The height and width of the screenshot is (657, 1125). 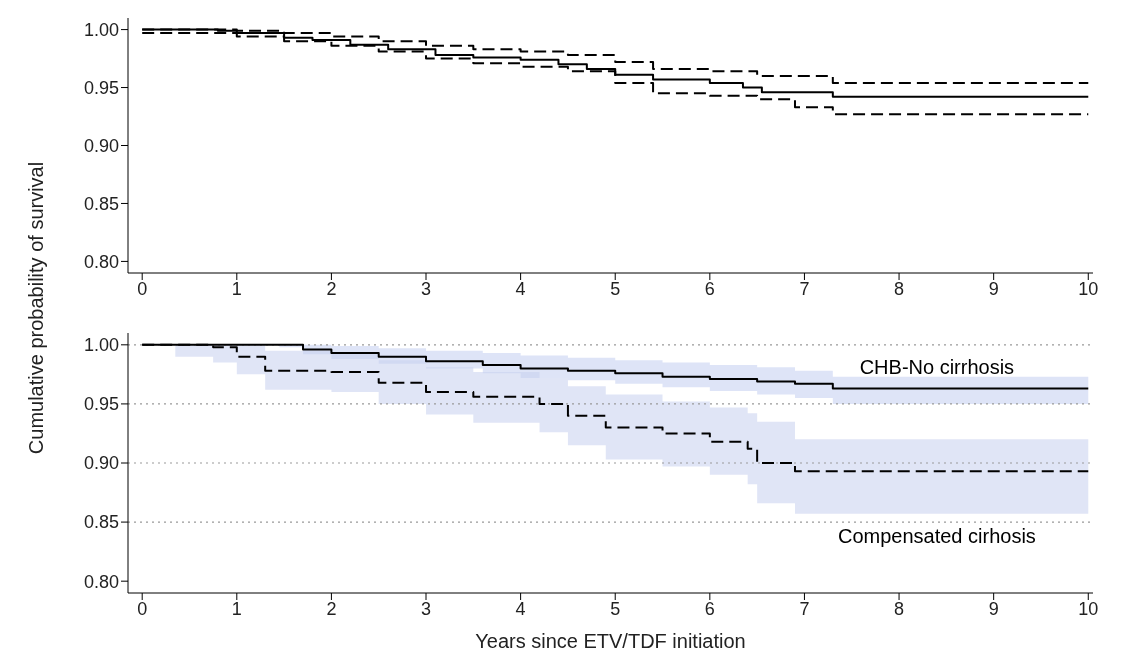 What do you see at coordinates (610, 641) in the screenshot?
I see `x-axis-title: Years since ETV/TDF initiation` at bounding box center [610, 641].